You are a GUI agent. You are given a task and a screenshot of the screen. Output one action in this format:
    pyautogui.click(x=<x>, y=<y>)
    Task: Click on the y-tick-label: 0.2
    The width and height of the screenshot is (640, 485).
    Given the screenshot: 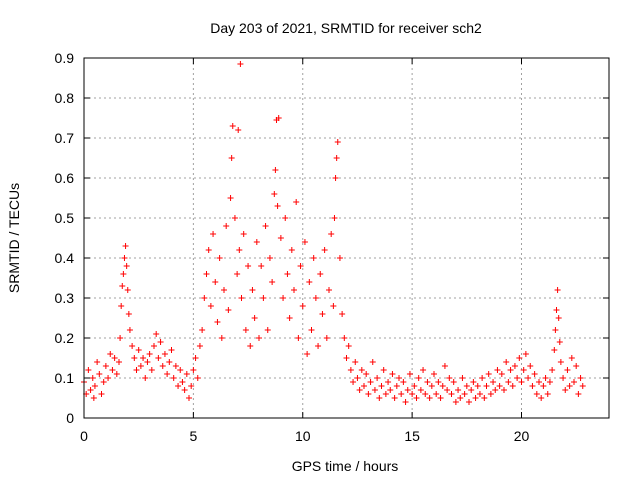 What is the action you would take?
    pyautogui.click(x=65, y=338)
    